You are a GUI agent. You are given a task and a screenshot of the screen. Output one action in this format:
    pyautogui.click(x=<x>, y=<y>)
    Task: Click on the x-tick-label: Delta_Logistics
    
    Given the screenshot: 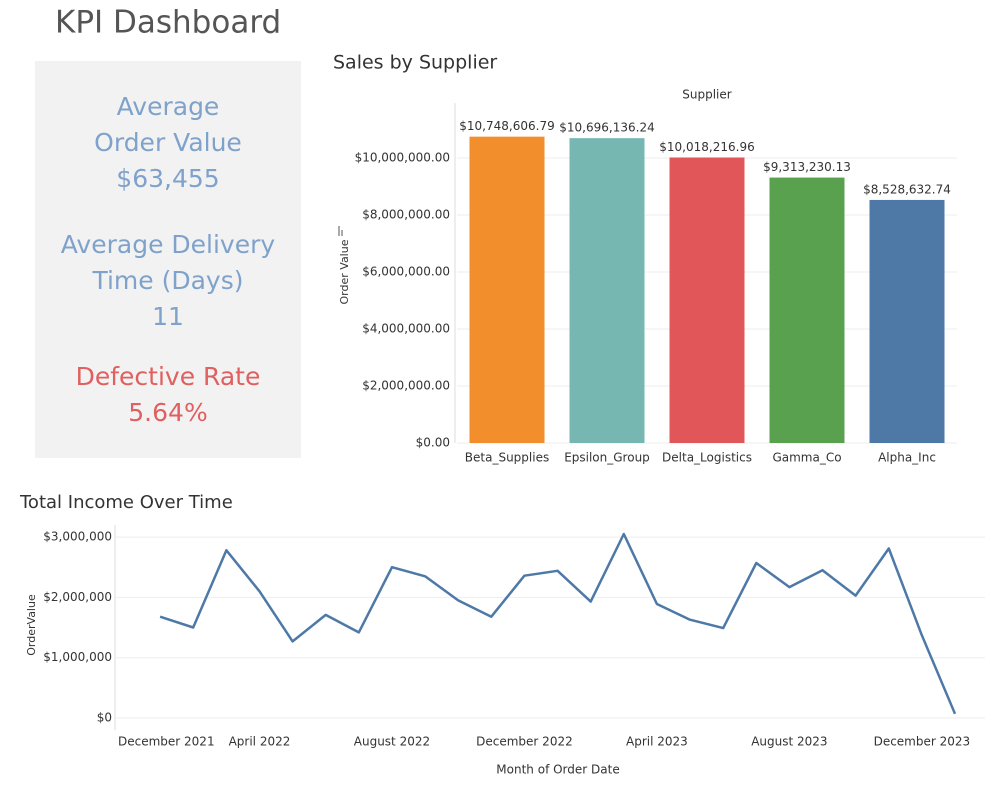 What is the action you would take?
    pyautogui.click(x=707, y=458)
    